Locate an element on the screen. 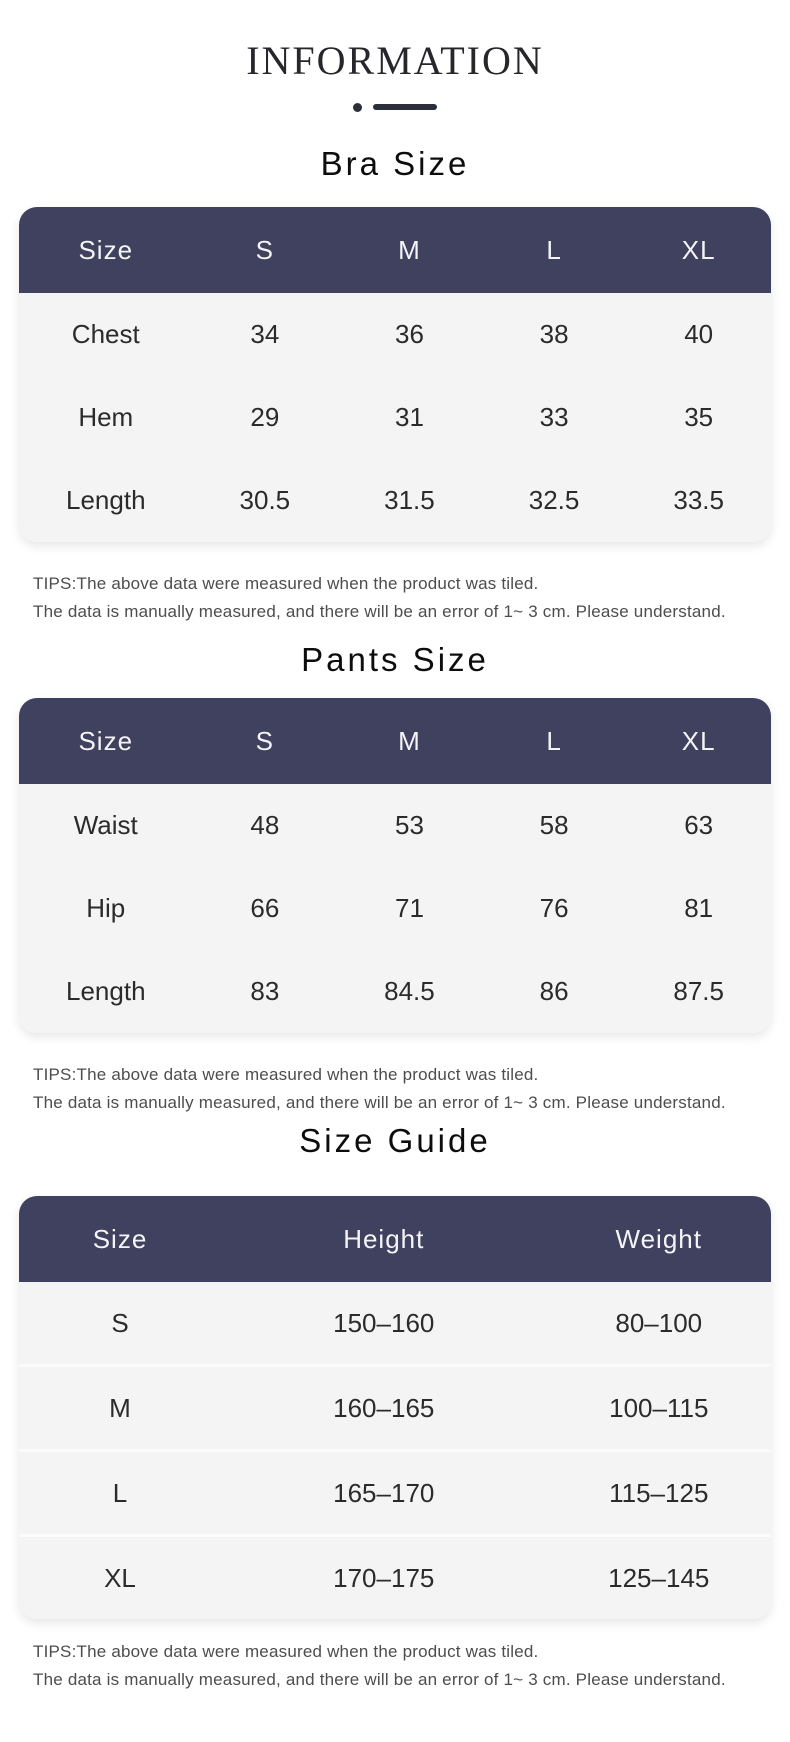 This screenshot has height=1742, width=790. table-cell: 30.5 is located at coordinates (265, 500).